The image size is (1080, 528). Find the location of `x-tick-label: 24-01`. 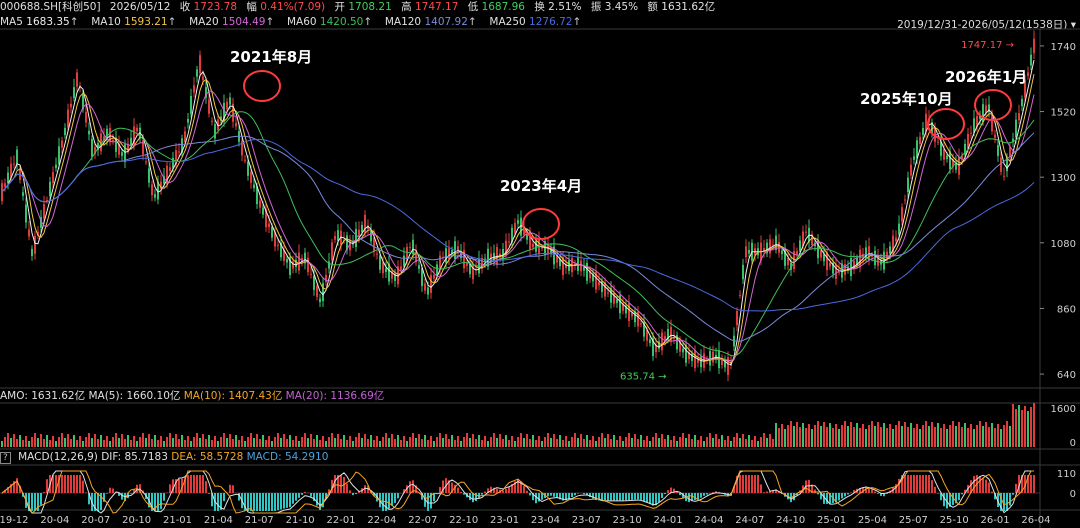

x-tick-label: 24-01 is located at coordinates (668, 520).